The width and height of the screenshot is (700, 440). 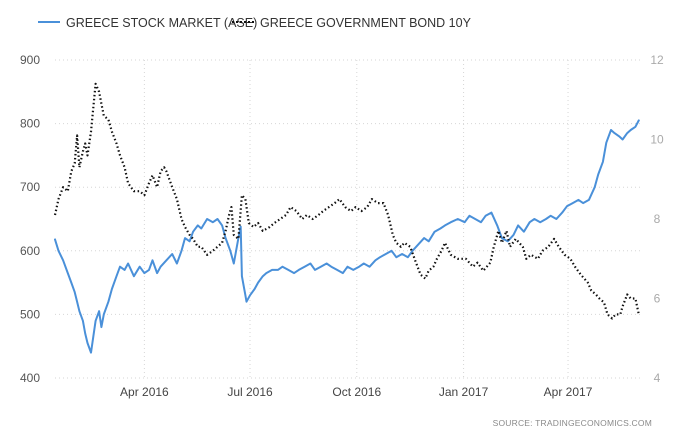 What do you see at coordinates (250, 392) in the screenshot?
I see `x-tick-label: Jul 2016` at bounding box center [250, 392].